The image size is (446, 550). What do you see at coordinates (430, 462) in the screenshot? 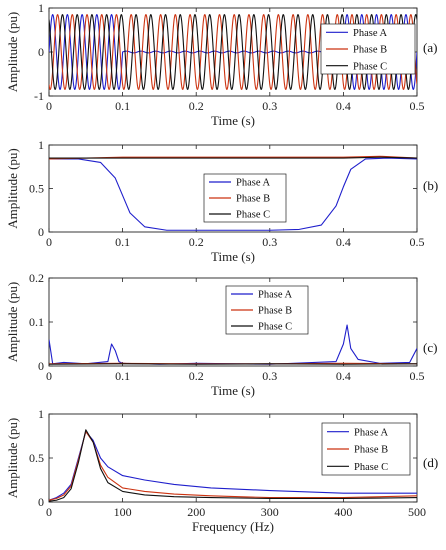
I see `panel-tag: (d)` at bounding box center [430, 462].